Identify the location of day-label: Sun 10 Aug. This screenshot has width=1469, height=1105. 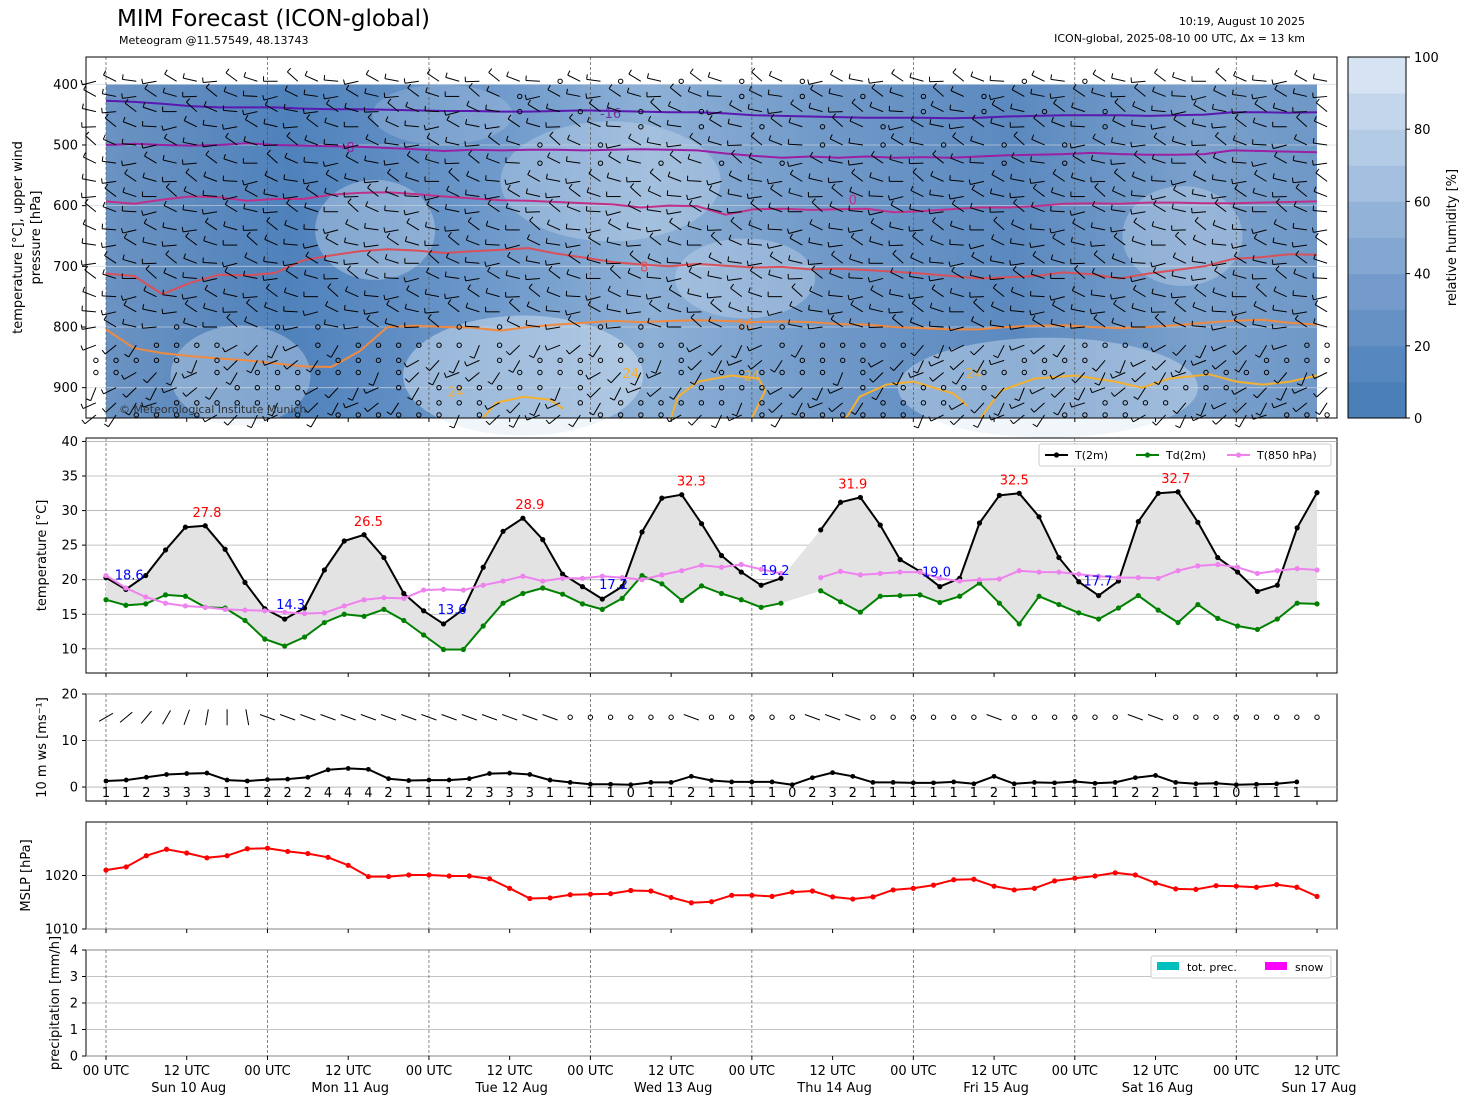
(188, 1088).